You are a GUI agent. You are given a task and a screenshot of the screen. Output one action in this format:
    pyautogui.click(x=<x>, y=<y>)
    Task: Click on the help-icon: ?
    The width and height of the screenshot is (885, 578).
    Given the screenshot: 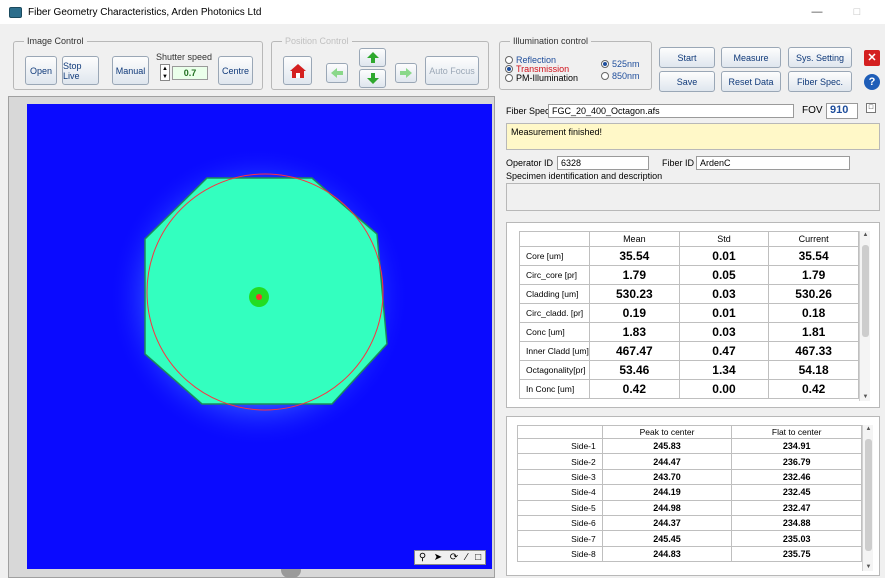 What is the action you would take?
    pyautogui.click(x=872, y=82)
    